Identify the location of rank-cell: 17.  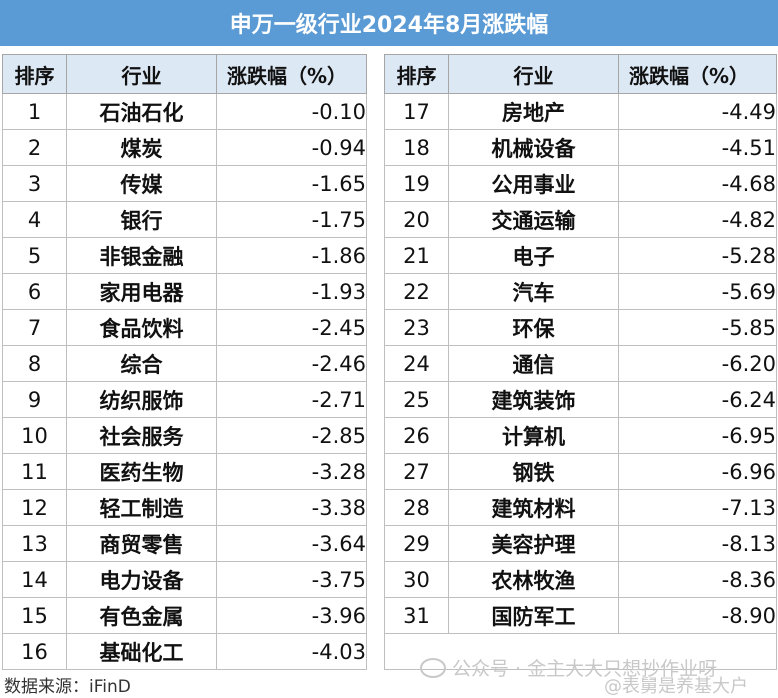
(416, 111).